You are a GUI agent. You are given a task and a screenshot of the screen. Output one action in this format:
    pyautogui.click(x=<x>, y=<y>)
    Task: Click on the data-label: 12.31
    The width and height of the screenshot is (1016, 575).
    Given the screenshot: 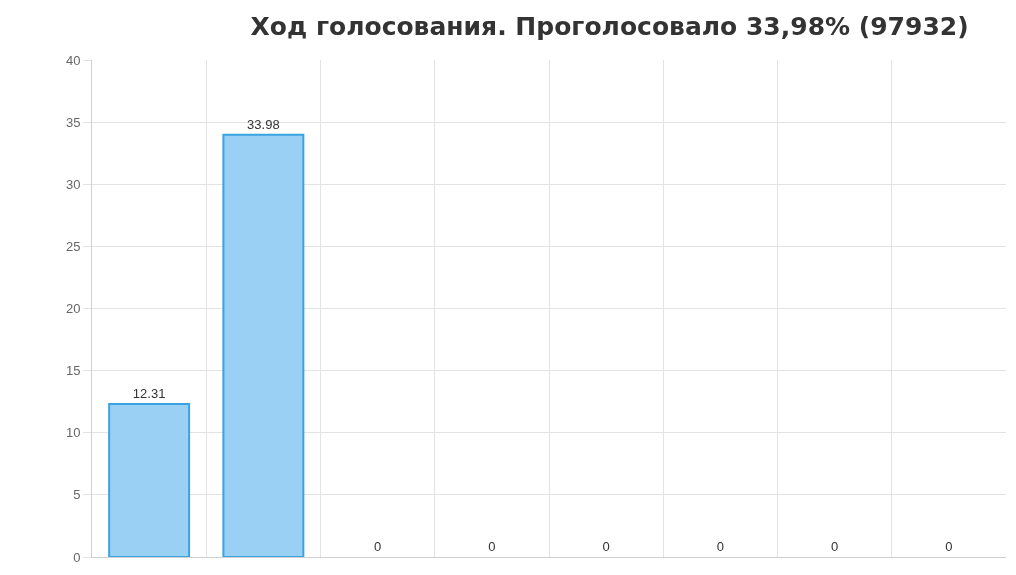 What is the action you would take?
    pyautogui.click(x=149, y=394)
    